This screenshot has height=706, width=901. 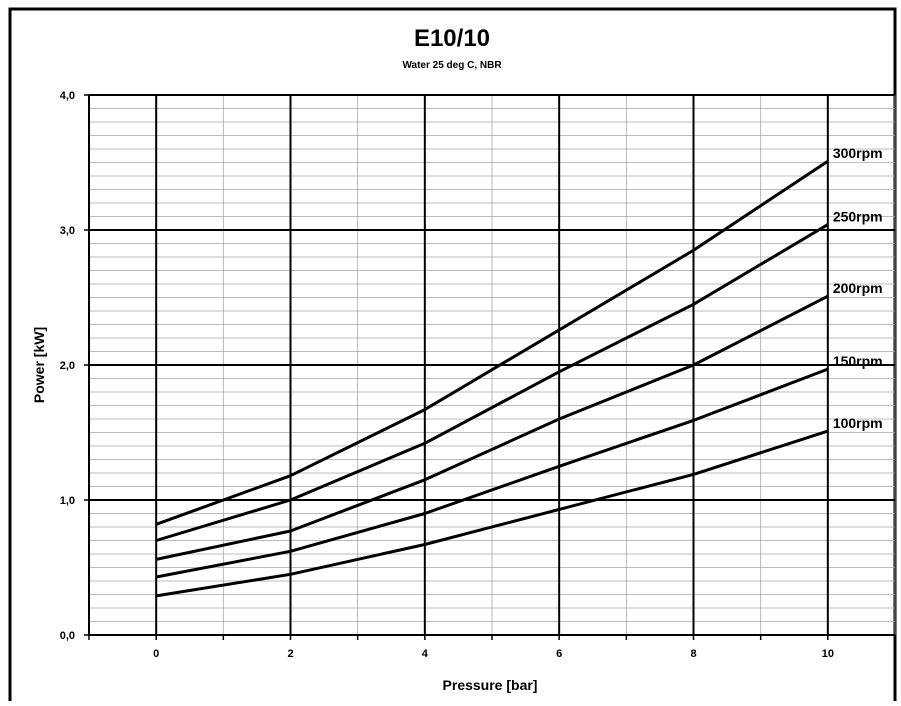 What do you see at coordinates (67, 501) in the screenshot?
I see `y-tick-label: 1,0` at bounding box center [67, 501].